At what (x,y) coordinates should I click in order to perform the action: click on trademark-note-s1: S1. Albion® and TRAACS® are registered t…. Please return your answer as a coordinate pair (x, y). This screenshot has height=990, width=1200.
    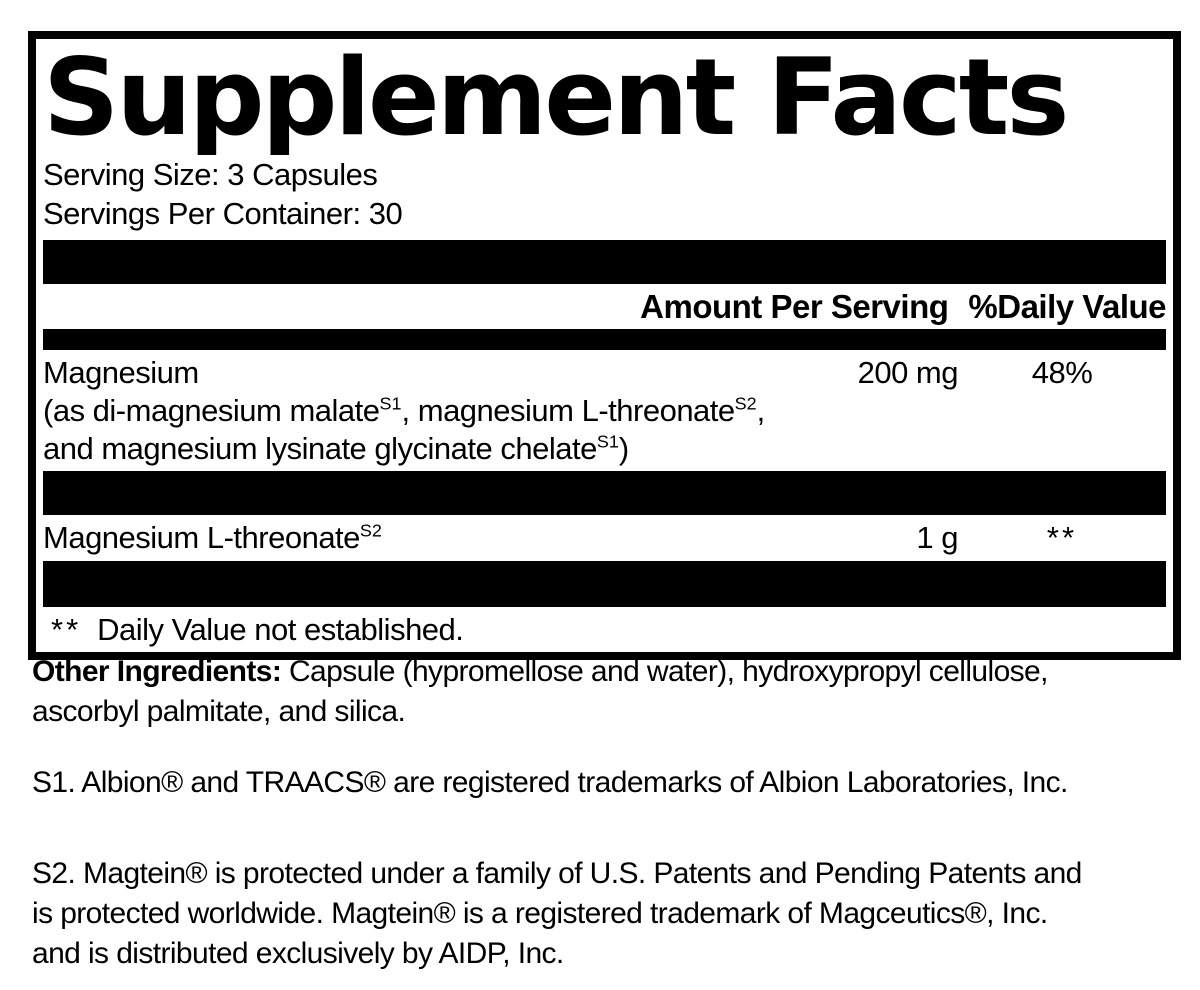
    Looking at the image, I should click on (550, 782).